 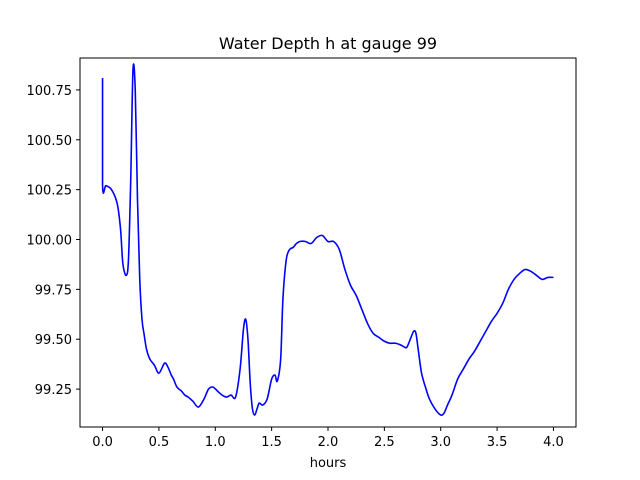 I want to click on chart-title: Water Depth h at gauge 99, so click(x=328, y=43).